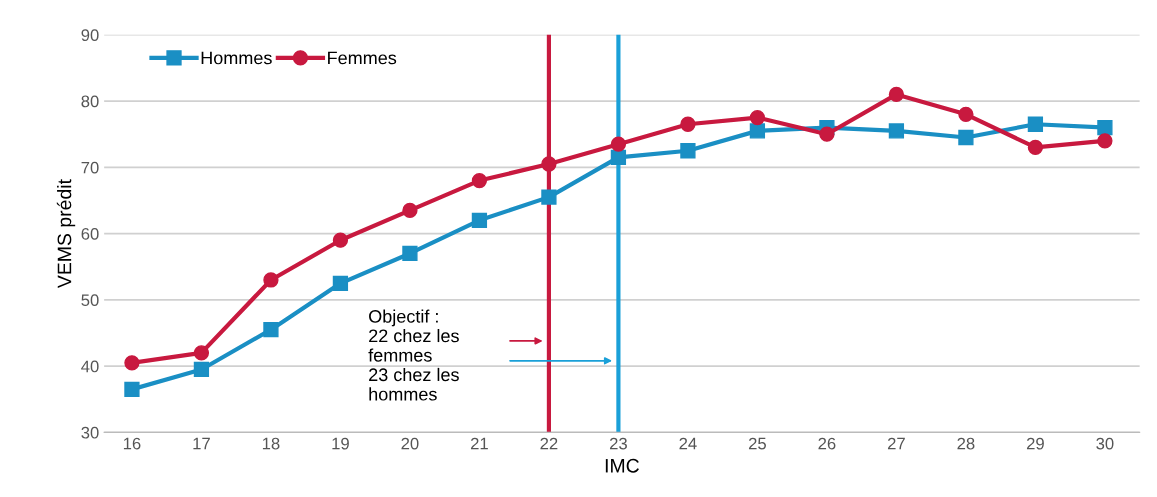  I want to click on x-tick-label: 30, so click(1105, 443).